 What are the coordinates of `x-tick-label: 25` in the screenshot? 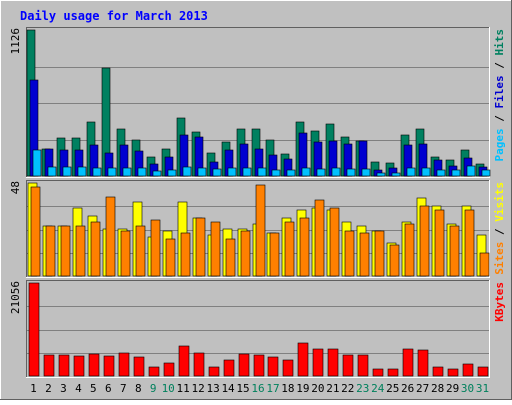 It's located at (392, 388).